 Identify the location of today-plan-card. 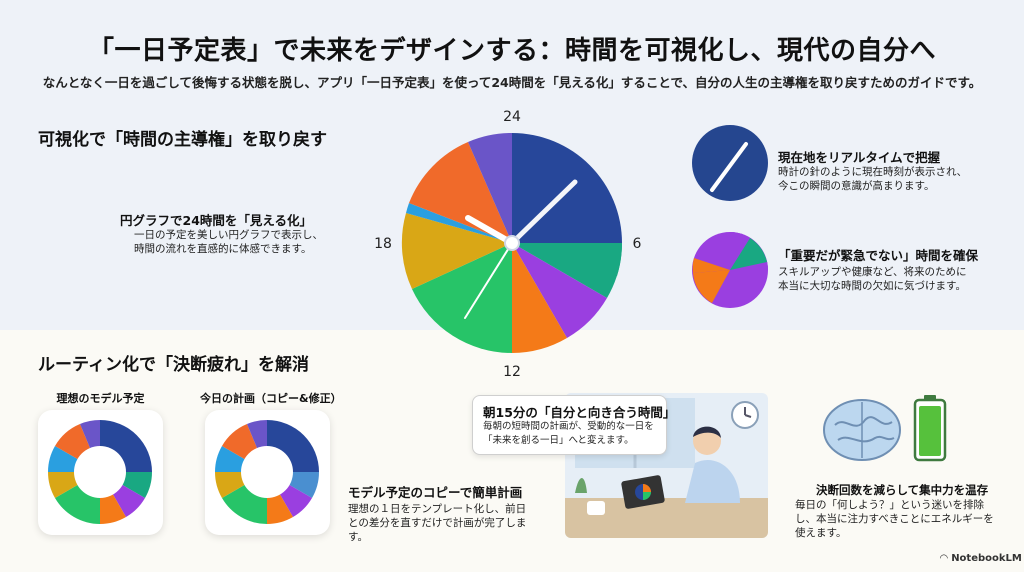
(267, 472).